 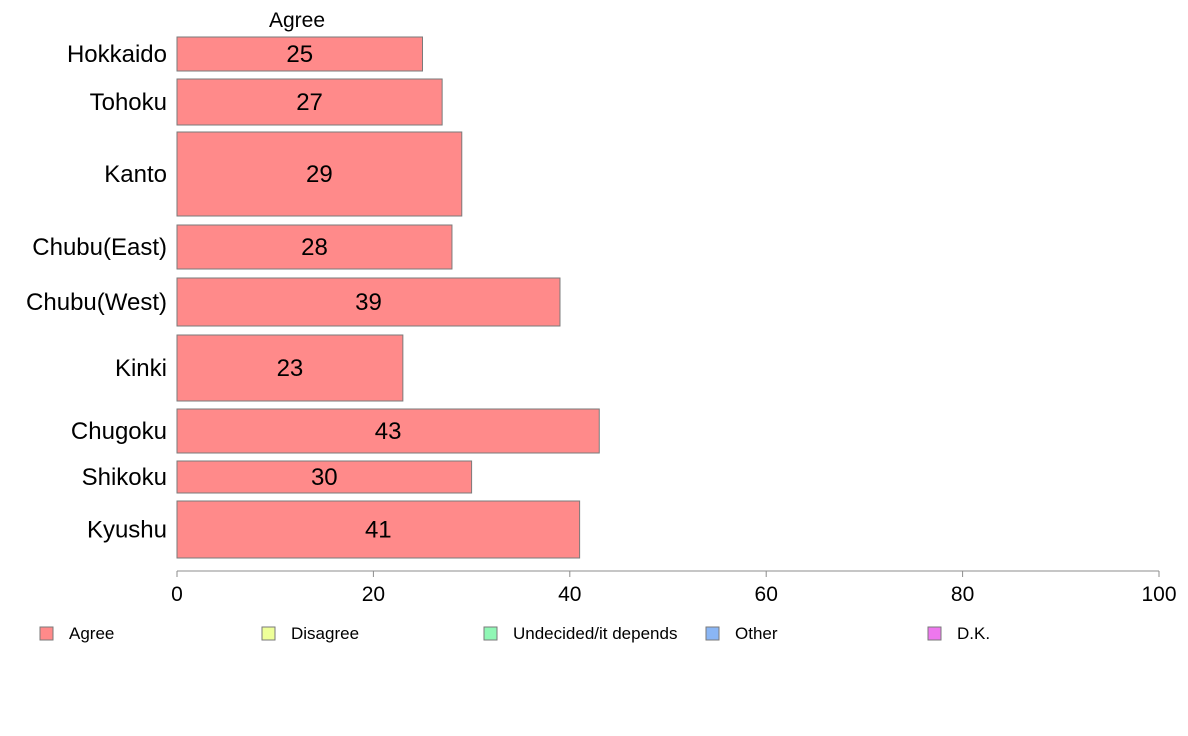 What do you see at coordinates (91, 633) in the screenshot?
I see `legend-label: Agree` at bounding box center [91, 633].